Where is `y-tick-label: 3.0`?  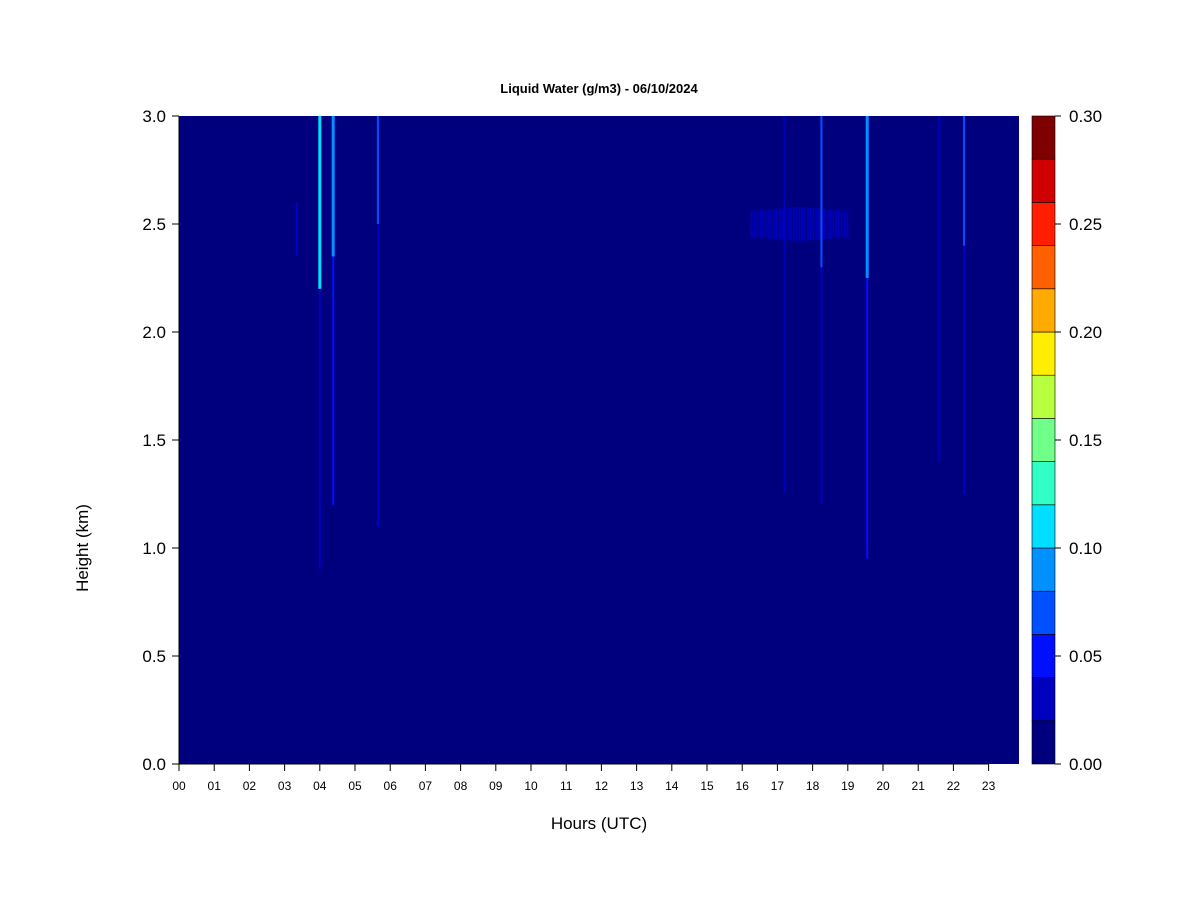 y-tick-label: 3.0 is located at coordinates (154, 116).